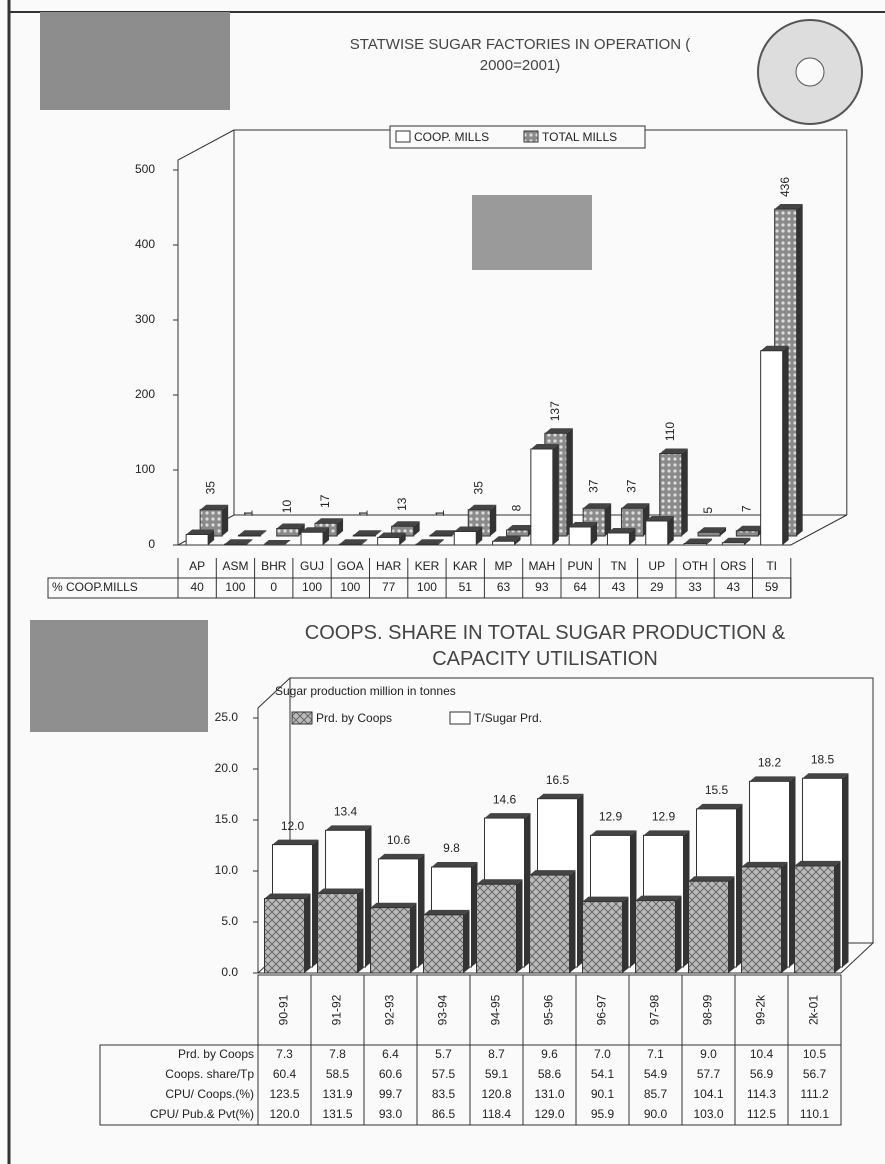 The width and height of the screenshot is (885, 1164). I want to click on table-cell: 5.7, so click(443, 1054).